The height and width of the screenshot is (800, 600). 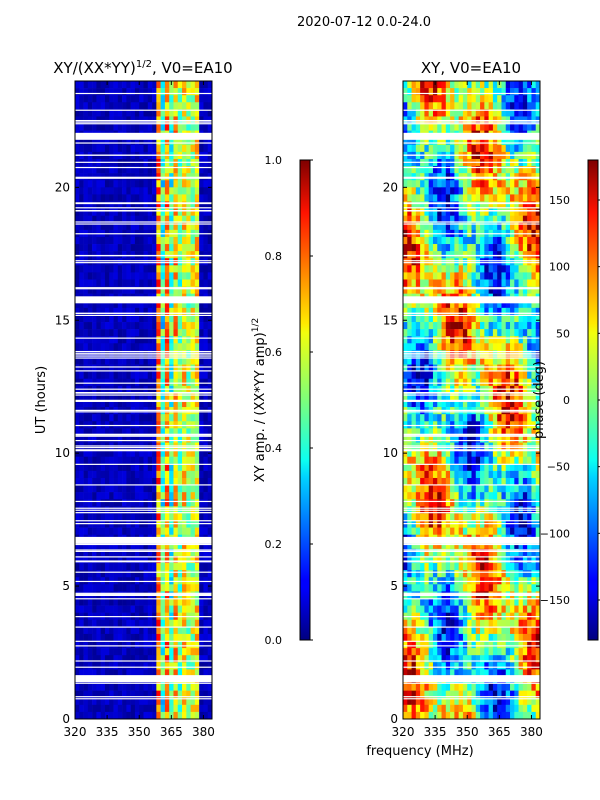 What do you see at coordinates (364, 22) in the screenshot?
I see `figure-suptitle: 2020-07-12 0.0-24.0` at bounding box center [364, 22].